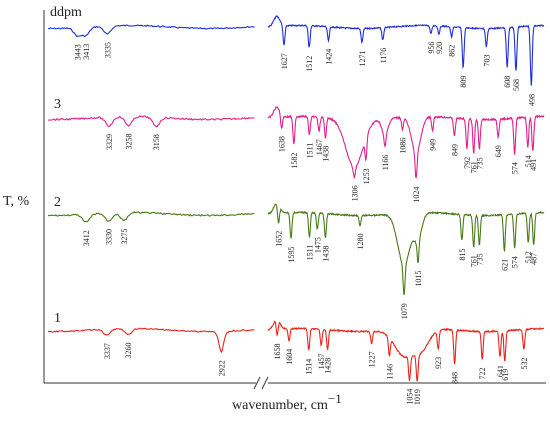  What do you see at coordinates (516, 85) in the screenshot?
I see `peak-label-ddpm-568: 568` at bounding box center [516, 85].